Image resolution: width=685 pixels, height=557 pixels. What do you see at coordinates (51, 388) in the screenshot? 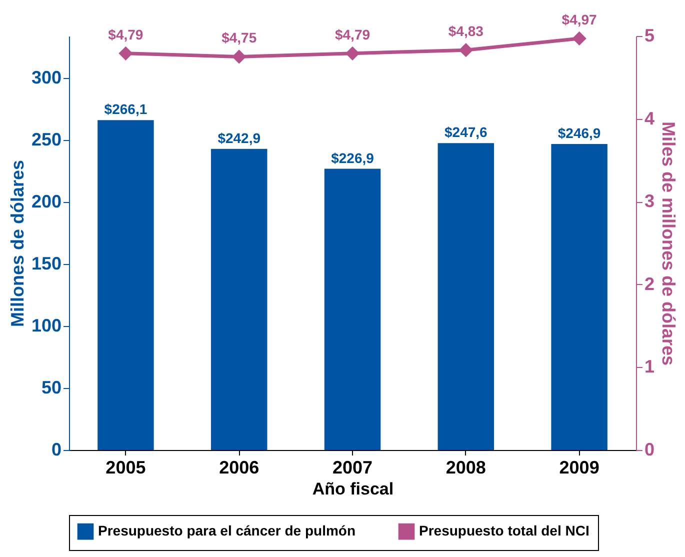
I see `y-tick-label: 50` at bounding box center [51, 388].